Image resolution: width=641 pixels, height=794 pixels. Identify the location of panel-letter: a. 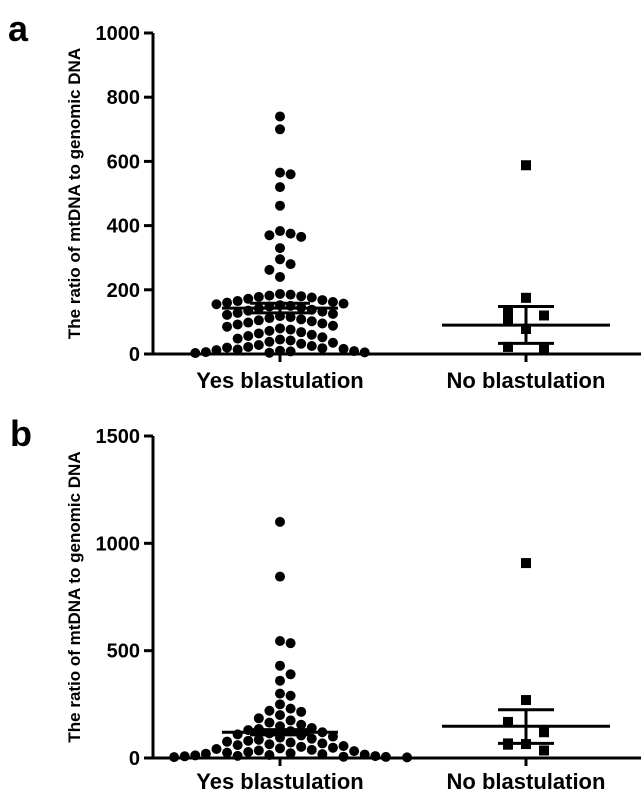
(18, 28).